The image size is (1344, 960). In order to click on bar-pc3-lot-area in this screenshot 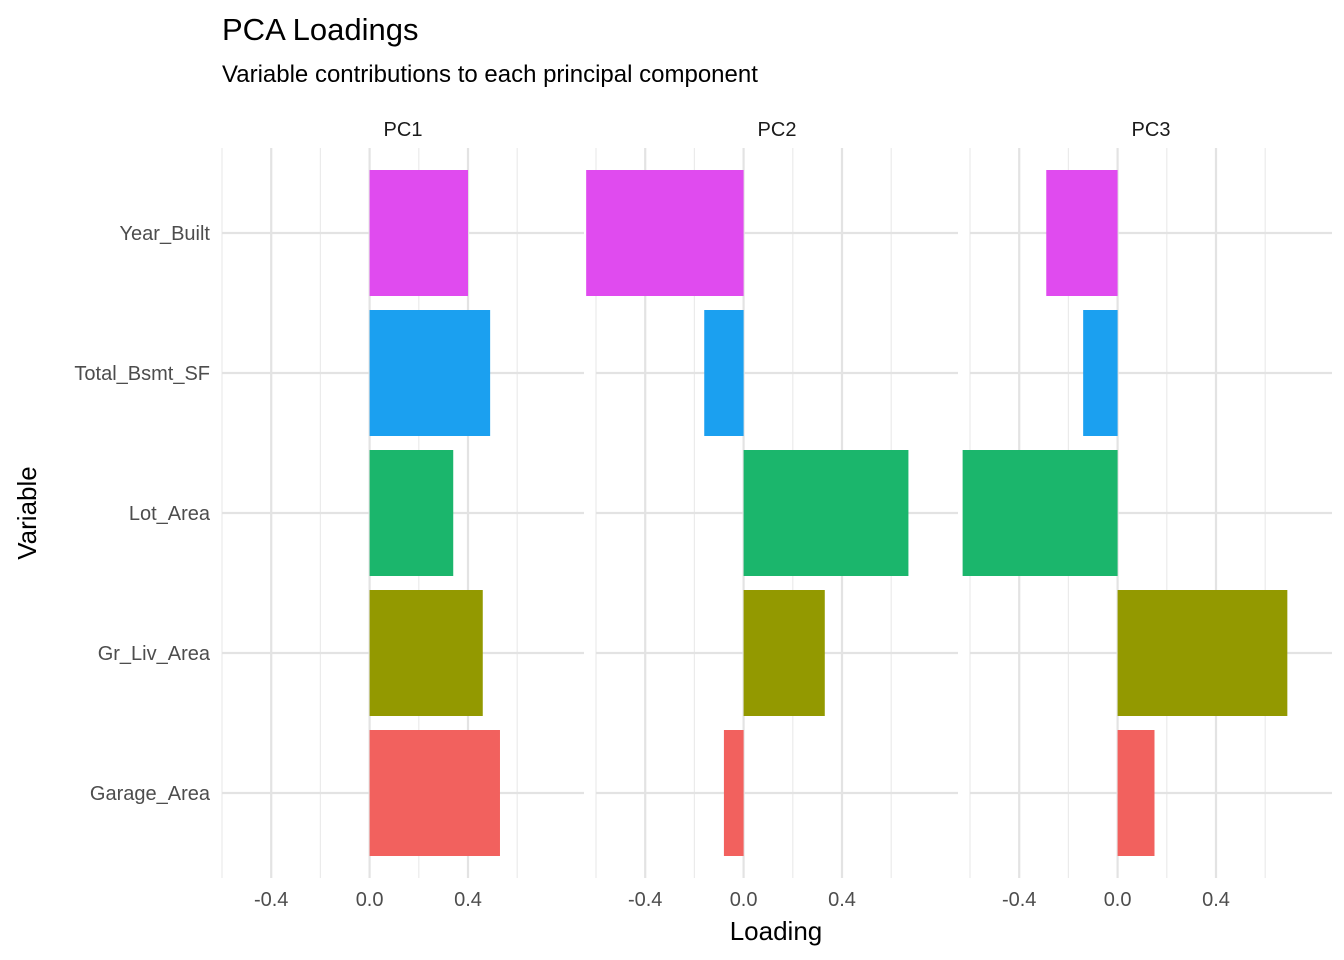, I will do `click(1040, 513)`.